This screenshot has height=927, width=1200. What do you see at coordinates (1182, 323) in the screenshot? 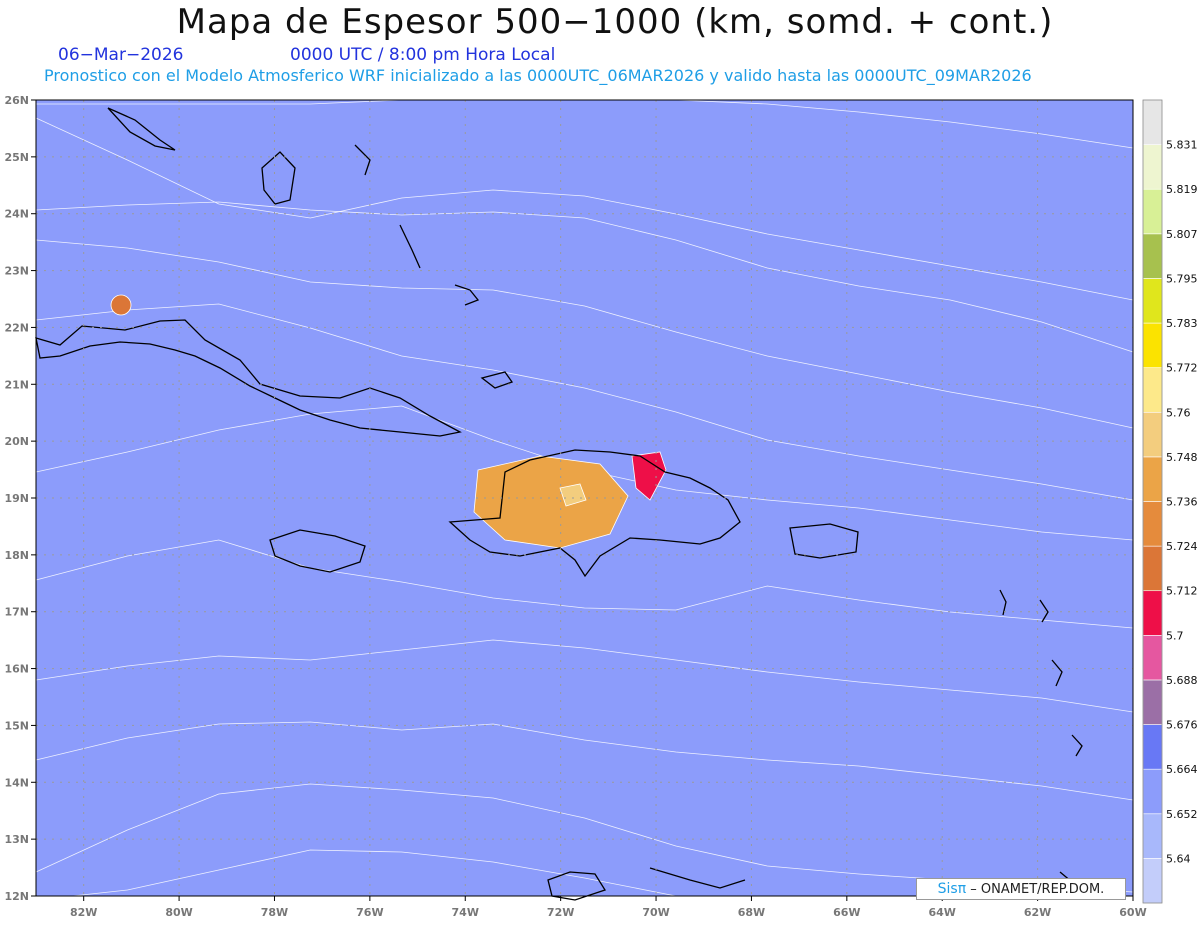
I see `legend-label: 5.783` at bounding box center [1182, 323].